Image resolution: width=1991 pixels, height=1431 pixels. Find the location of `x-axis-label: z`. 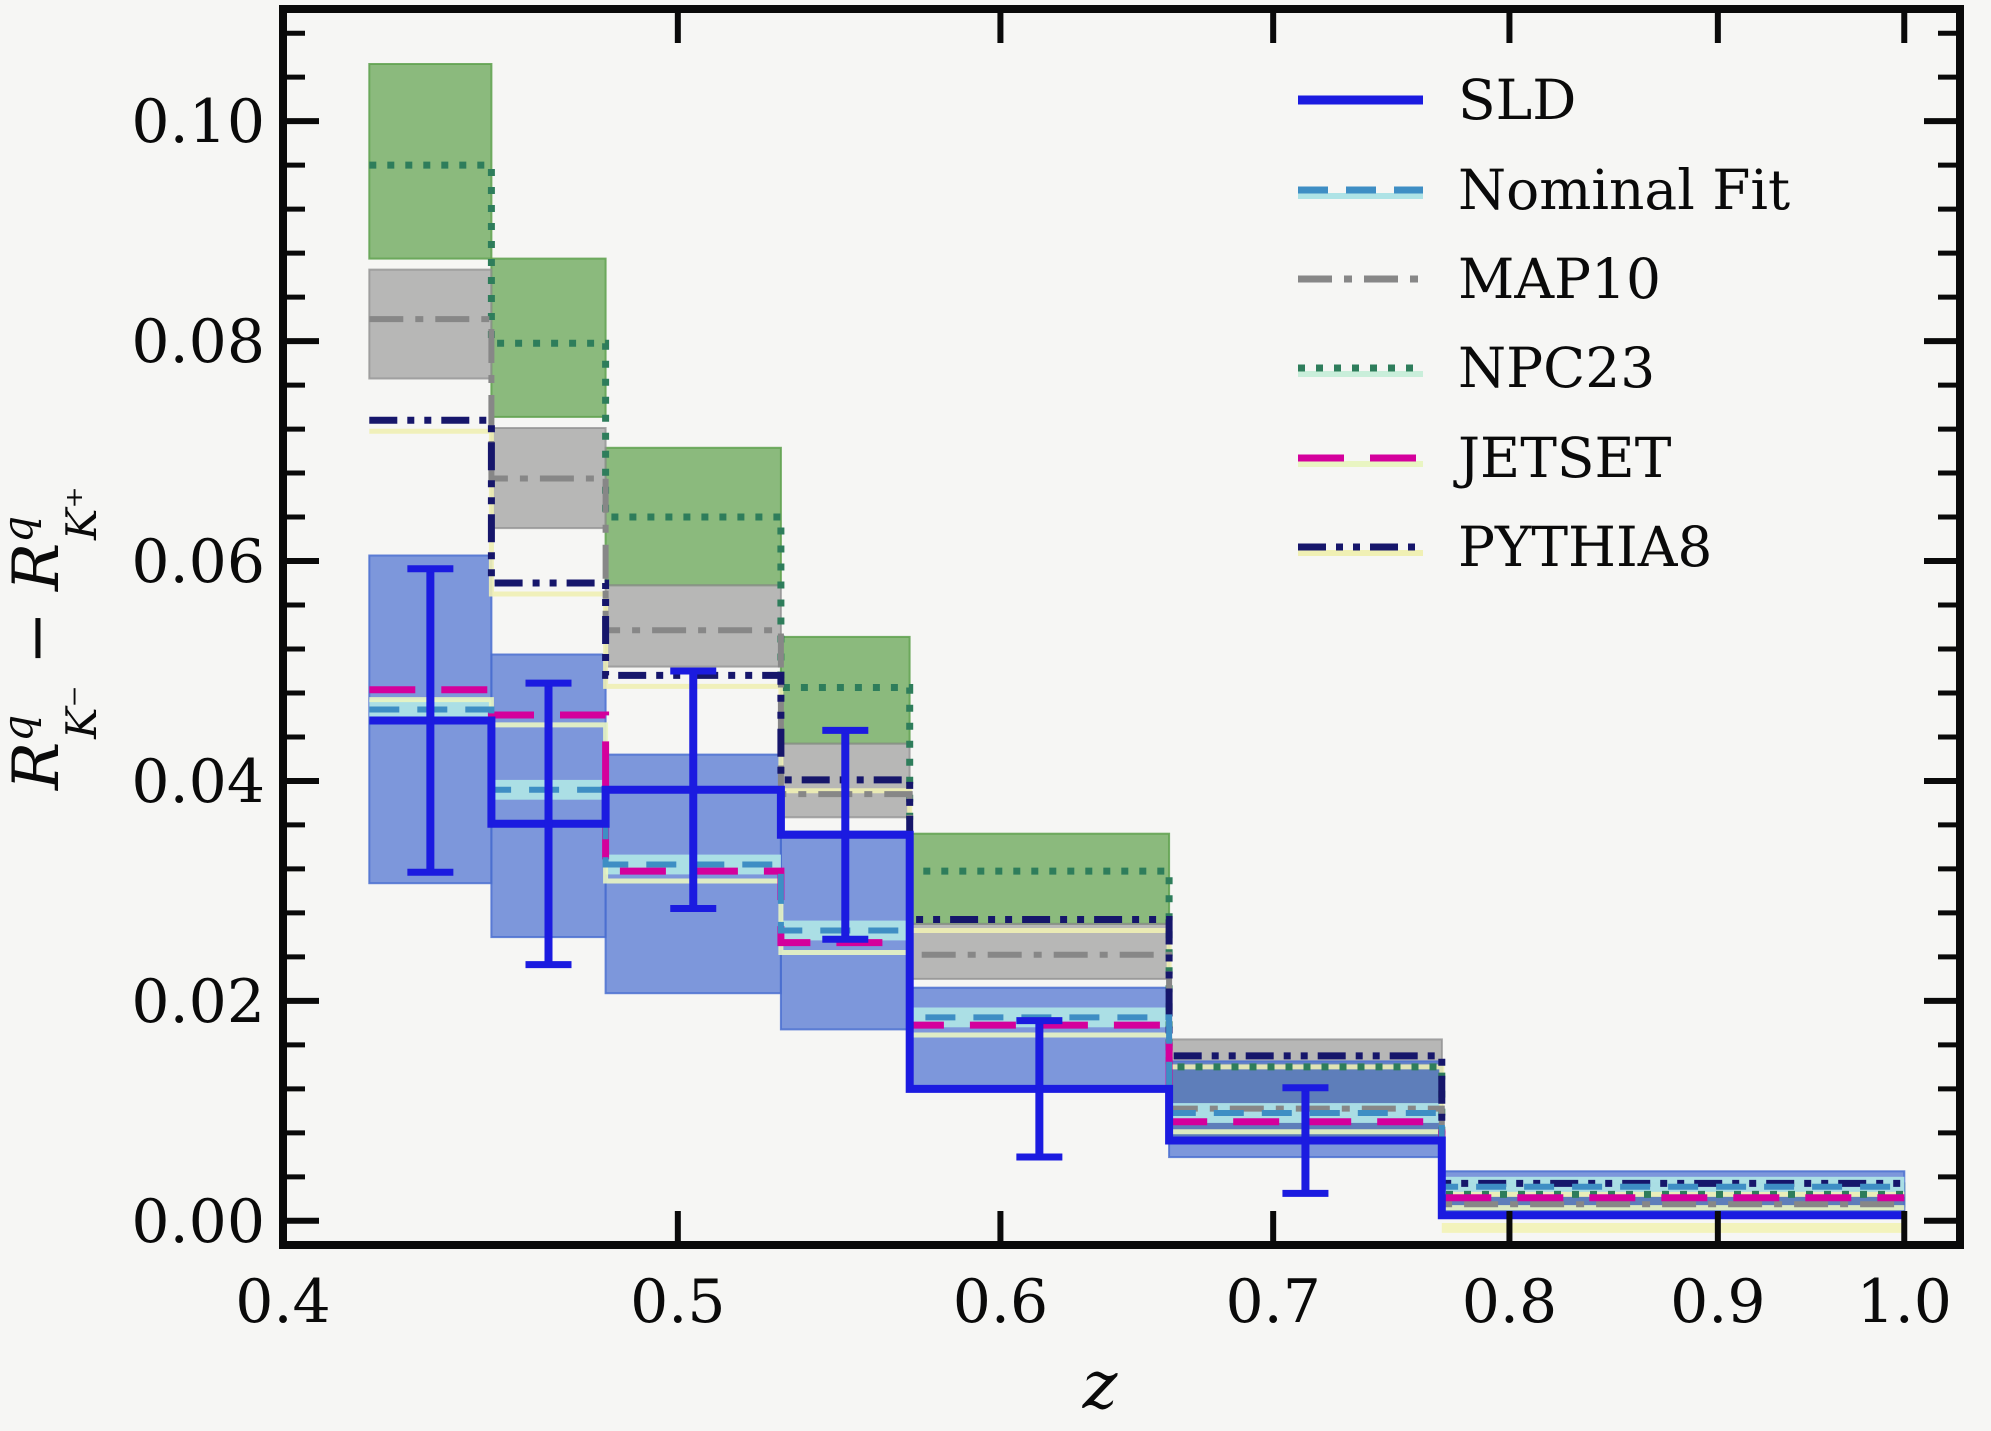

x-axis-label: z is located at coordinates (1100, 1385).